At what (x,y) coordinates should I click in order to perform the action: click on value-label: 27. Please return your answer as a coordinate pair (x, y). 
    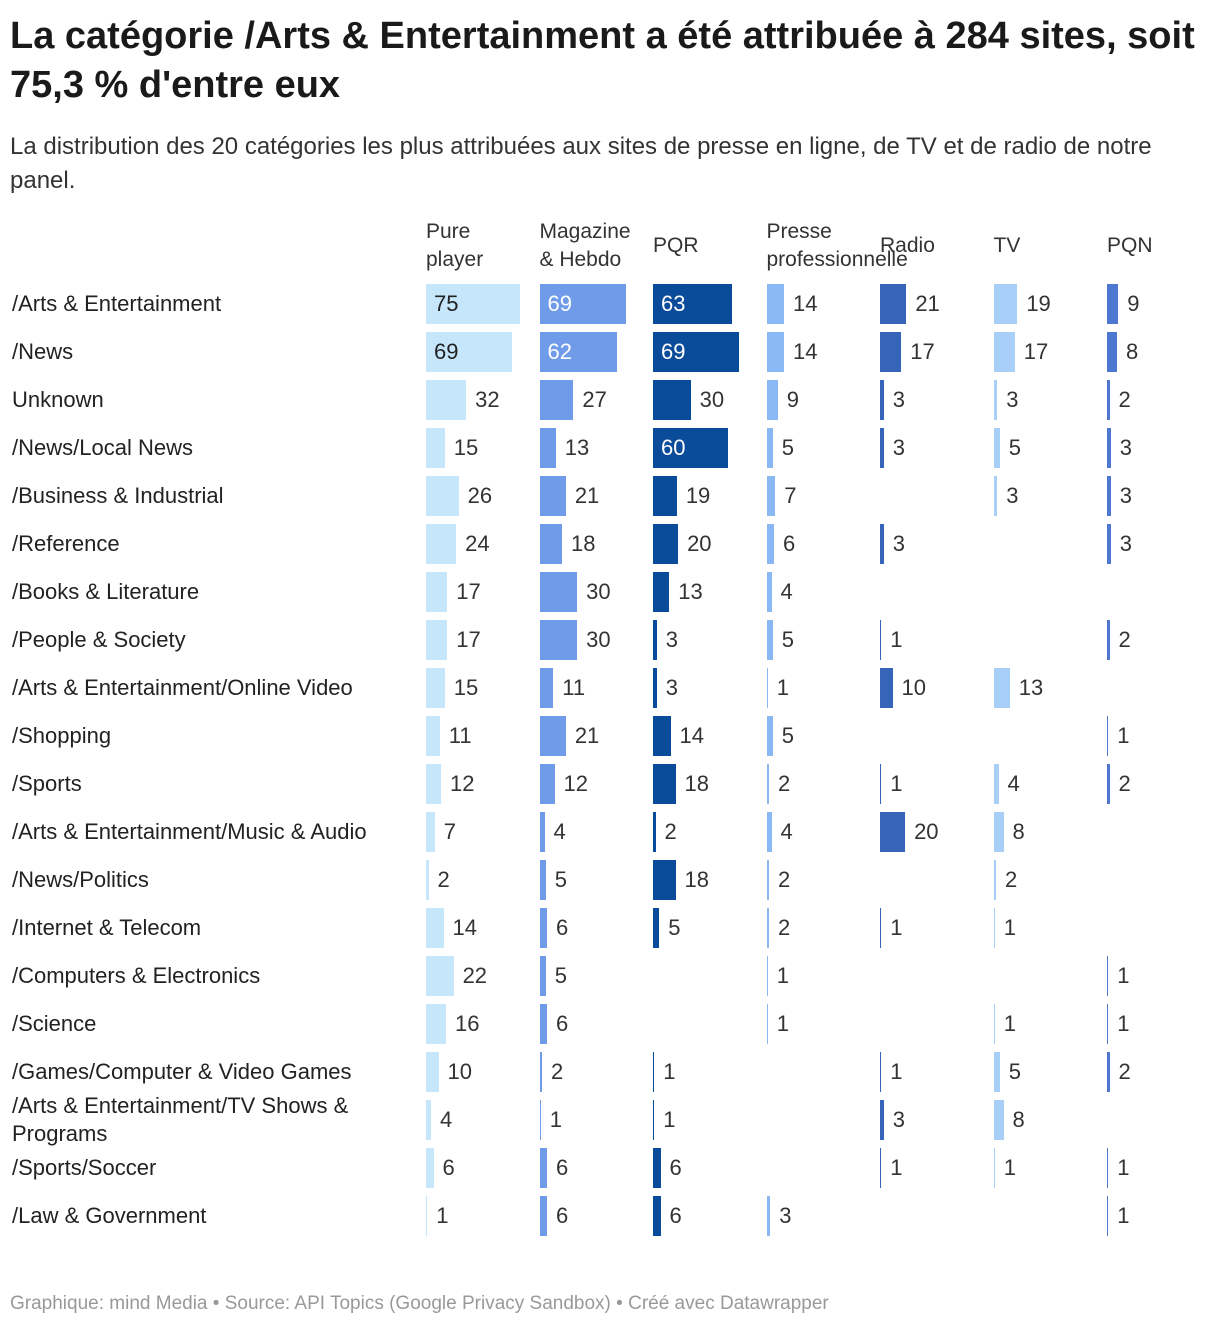
    Looking at the image, I should click on (594, 399).